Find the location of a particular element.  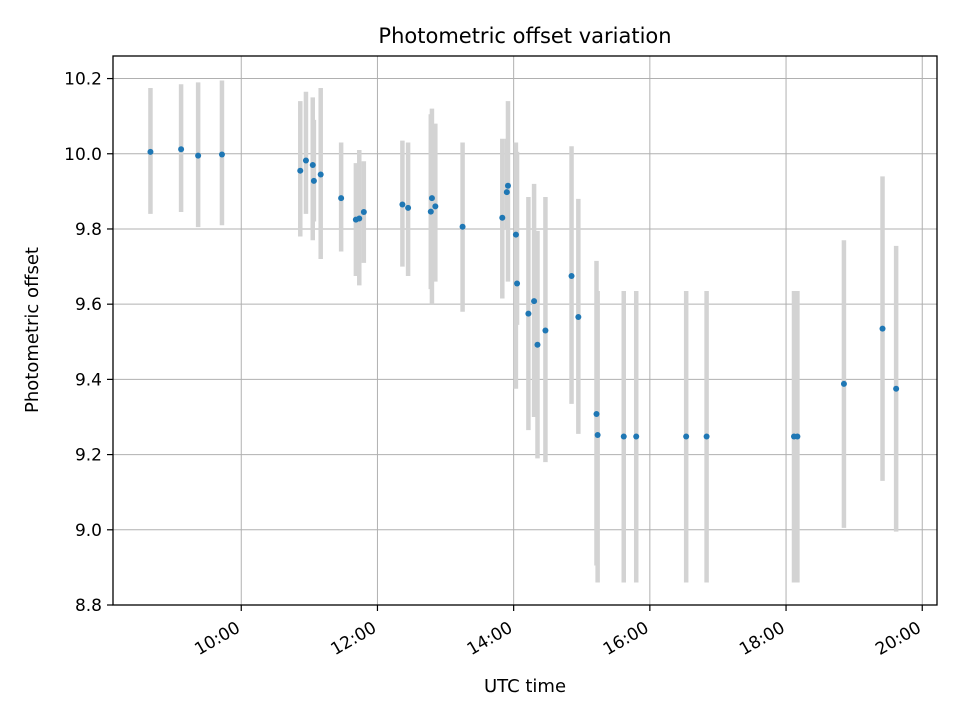

y-tick-label: 10.2 is located at coordinates (83, 80).